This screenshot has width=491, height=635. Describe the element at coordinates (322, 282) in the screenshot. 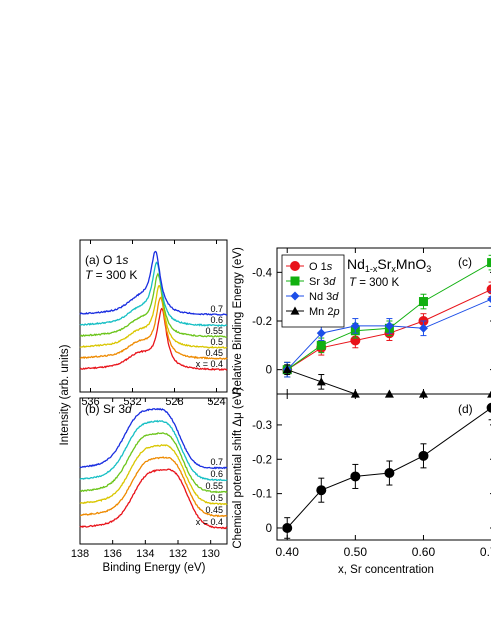

I see `legend-label: Sr 3d` at that location.